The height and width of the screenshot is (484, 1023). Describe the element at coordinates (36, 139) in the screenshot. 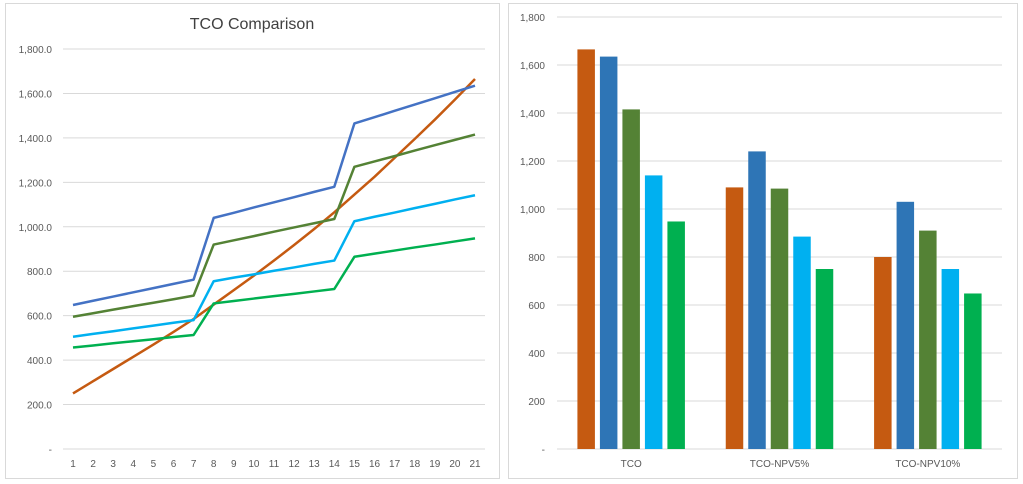

I see `y-tick-label: 1,400.0` at that location.